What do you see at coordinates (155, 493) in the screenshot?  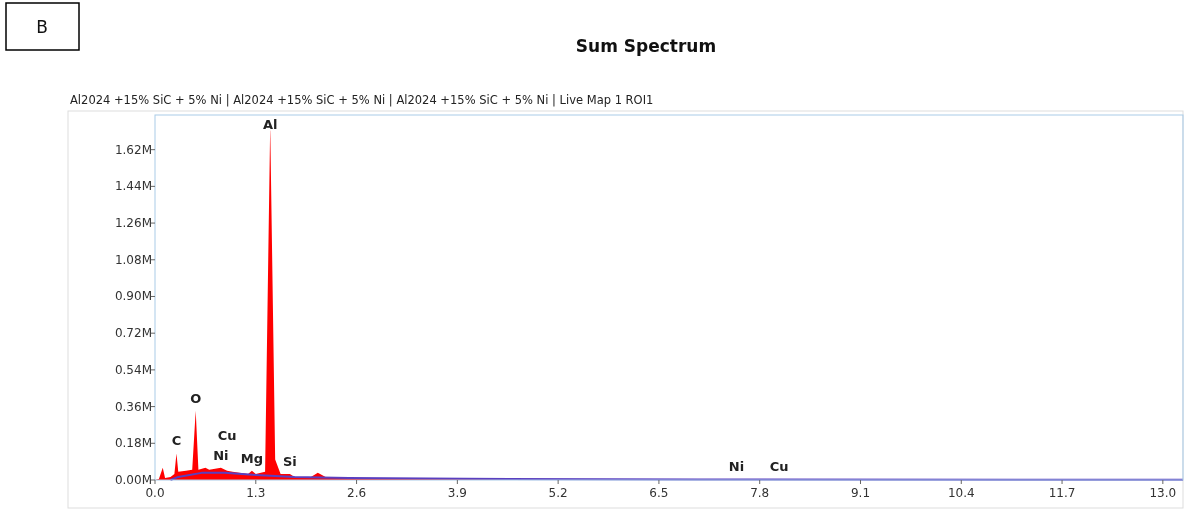 I see `x-tick-label: 0.0` at bounding box center [155, 493].